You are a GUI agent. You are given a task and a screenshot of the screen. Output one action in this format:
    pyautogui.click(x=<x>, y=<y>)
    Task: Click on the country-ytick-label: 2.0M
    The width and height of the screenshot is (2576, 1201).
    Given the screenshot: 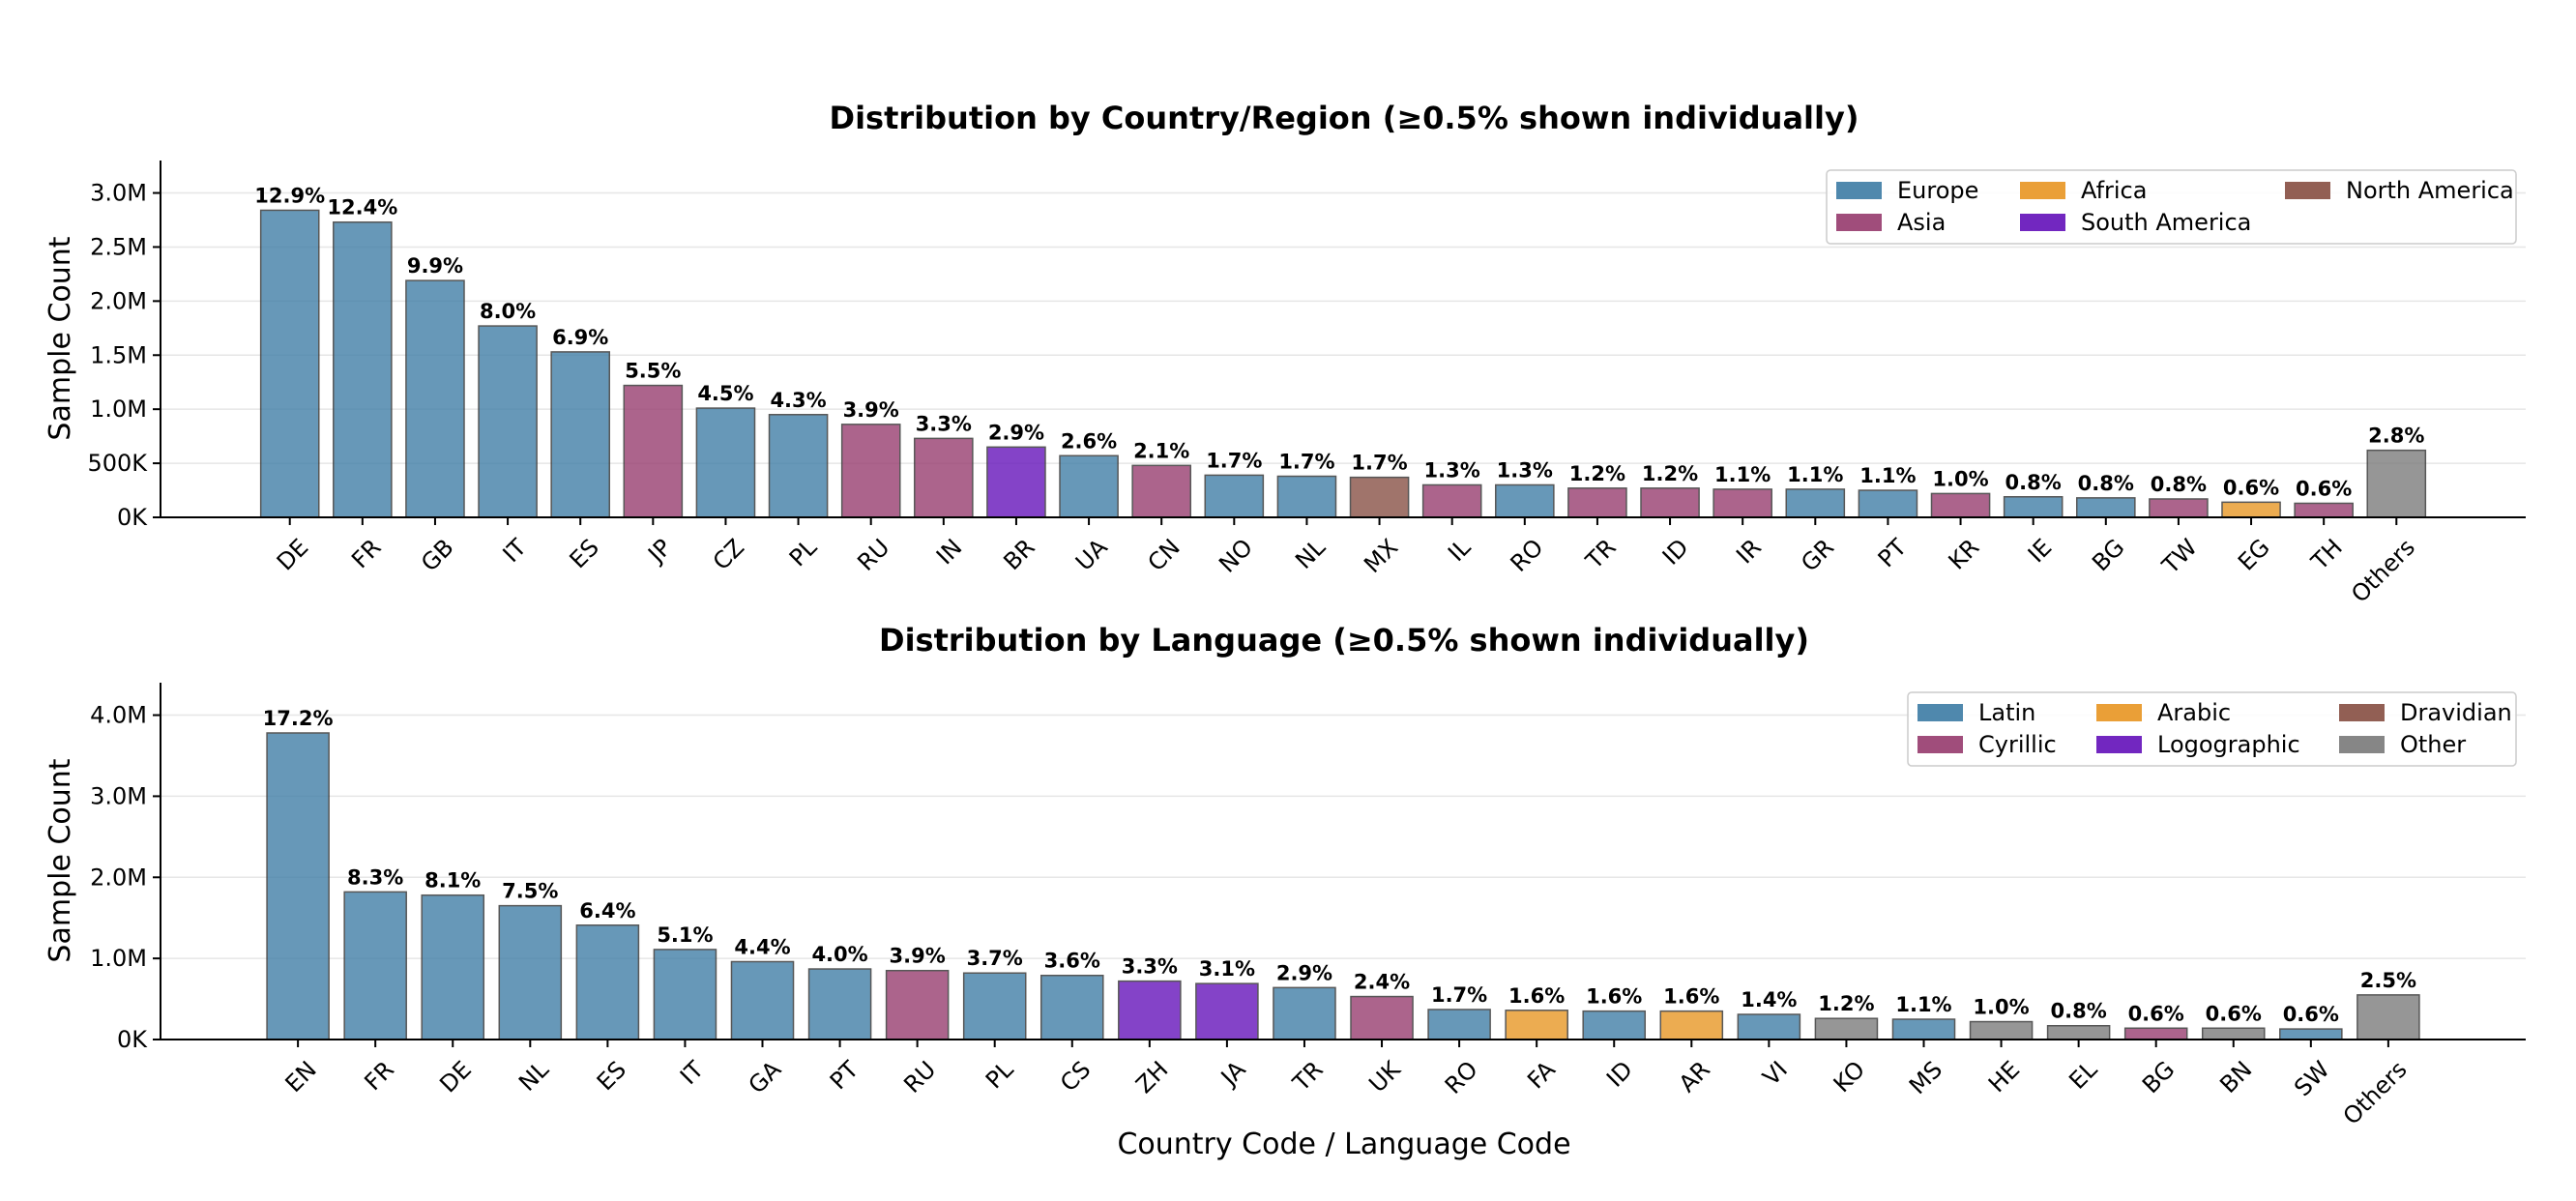 What is the action you would take?
    pyautogui.click(x=118, y=300)
    